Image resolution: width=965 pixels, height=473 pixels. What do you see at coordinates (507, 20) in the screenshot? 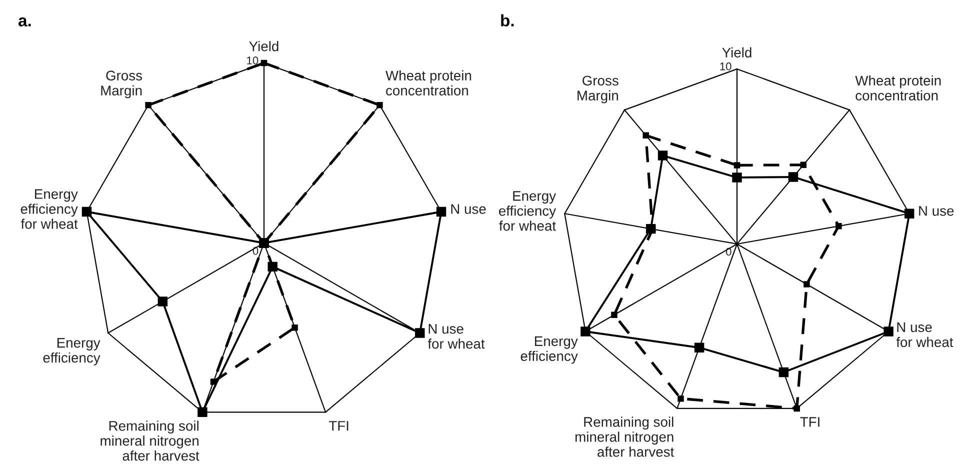
I see `chart-title: b.` at bounding box center [507, 20].